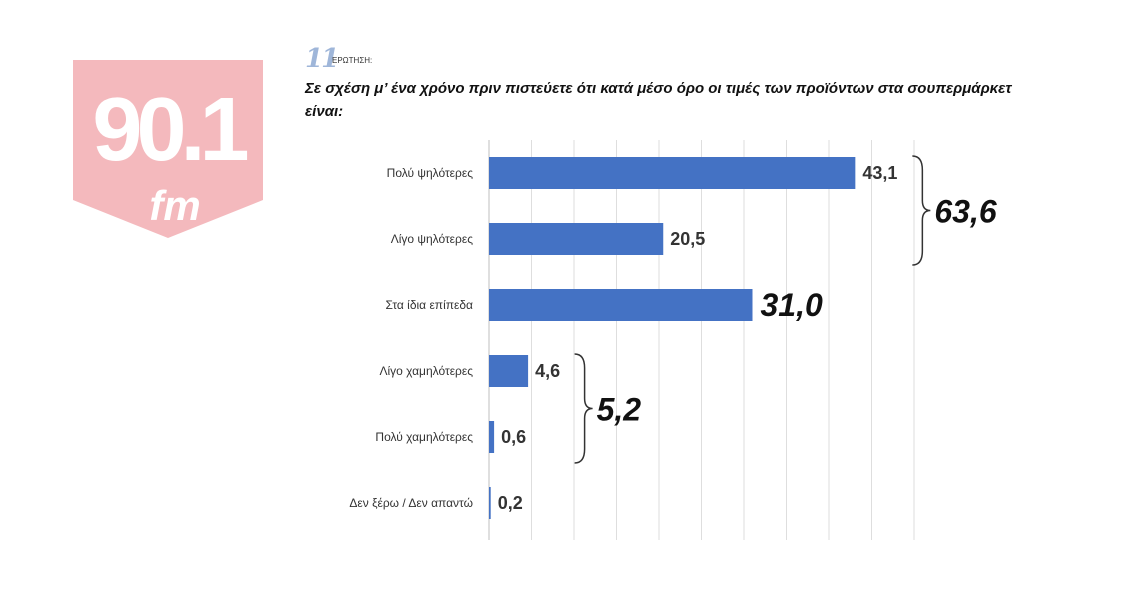  I want to click on data-label: 0,6, so click(513, 437).